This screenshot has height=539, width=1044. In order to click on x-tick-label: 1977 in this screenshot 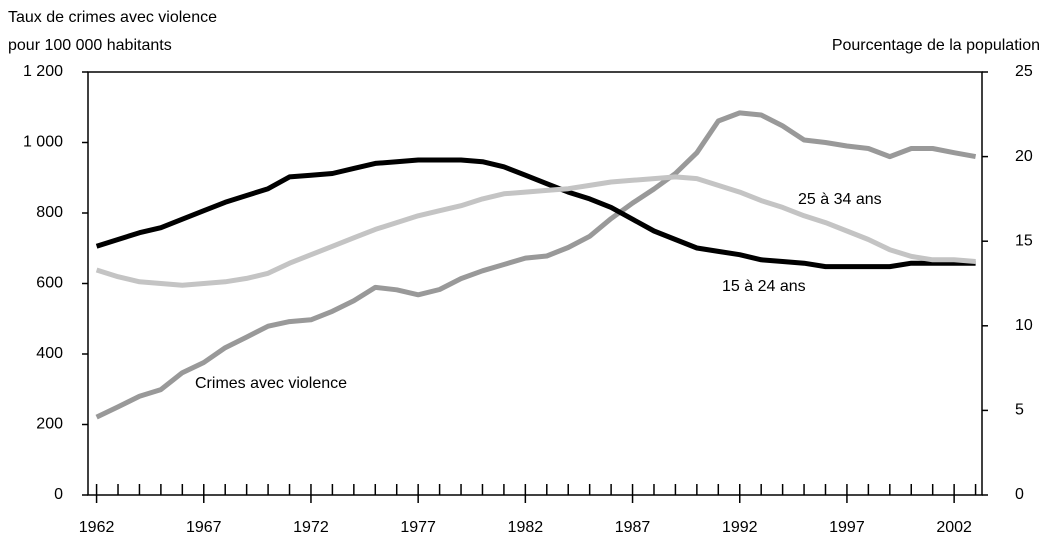, I will do `click(418, 527)`.